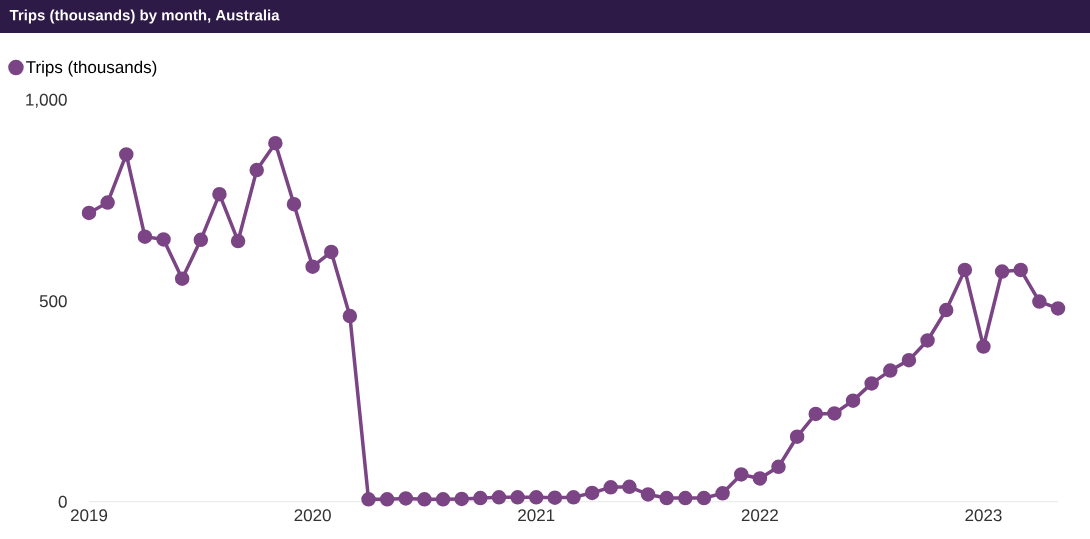 The width and height of the screenshot is (1090, 539). What do you see at coordinates (46, 100) in the screenshot?
I see `y-tick-label: 1,000` at bounding box center [46, 100].